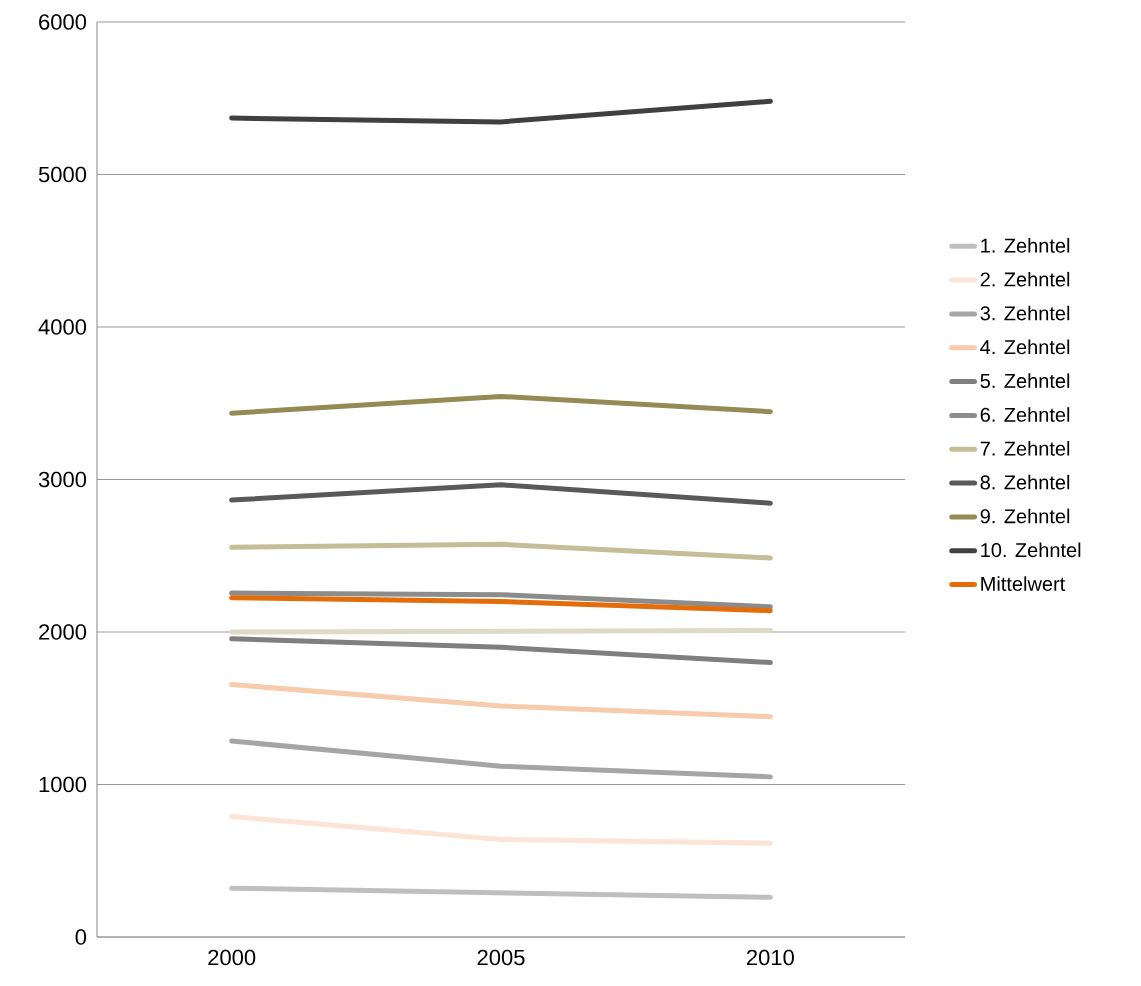  I want to click on y-tick-label: 5000, so click(62, 174).